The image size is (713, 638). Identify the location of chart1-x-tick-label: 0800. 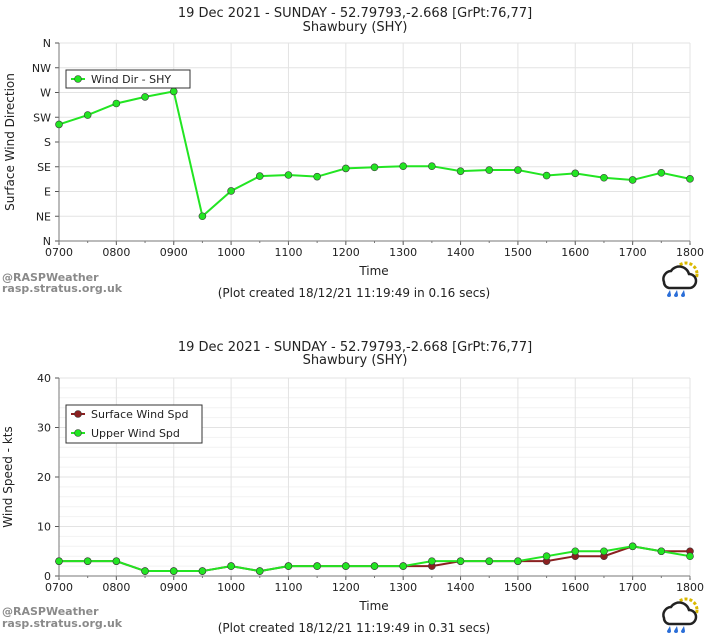
(116, 252).